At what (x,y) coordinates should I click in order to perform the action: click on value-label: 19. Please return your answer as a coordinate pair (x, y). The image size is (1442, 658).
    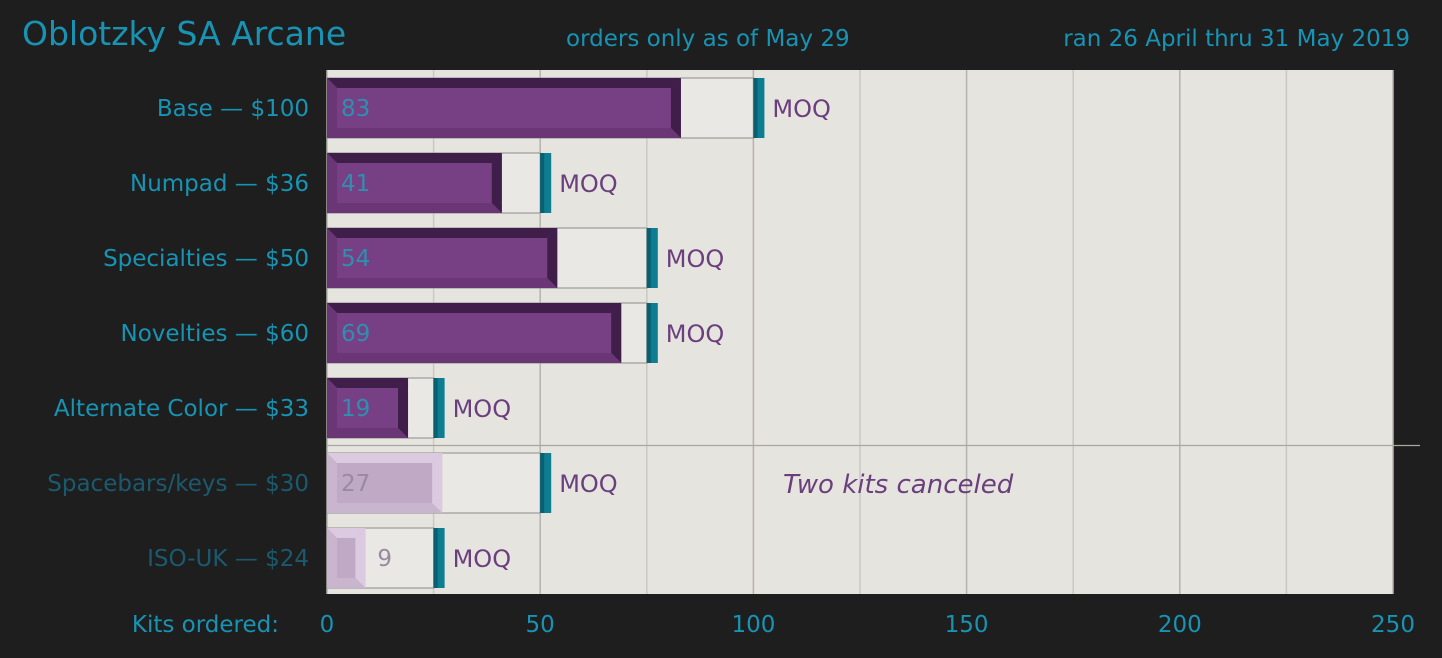
    Looking at the image, I should click on (355, 409).